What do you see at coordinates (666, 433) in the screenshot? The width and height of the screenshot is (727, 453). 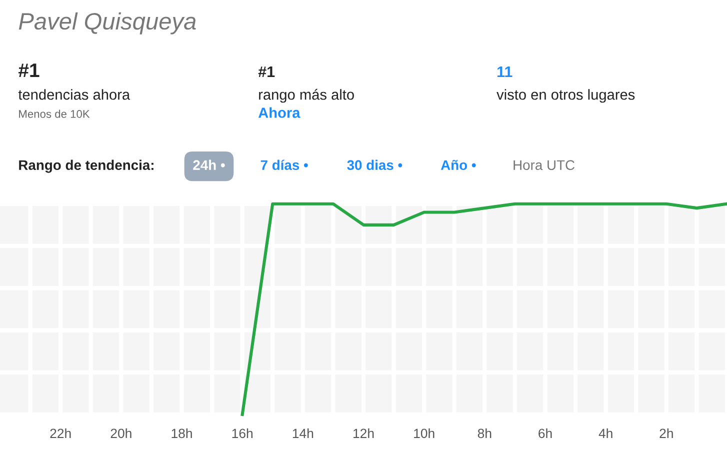 I see `x-tick-label: 2h` at bounding box center [666, 433].